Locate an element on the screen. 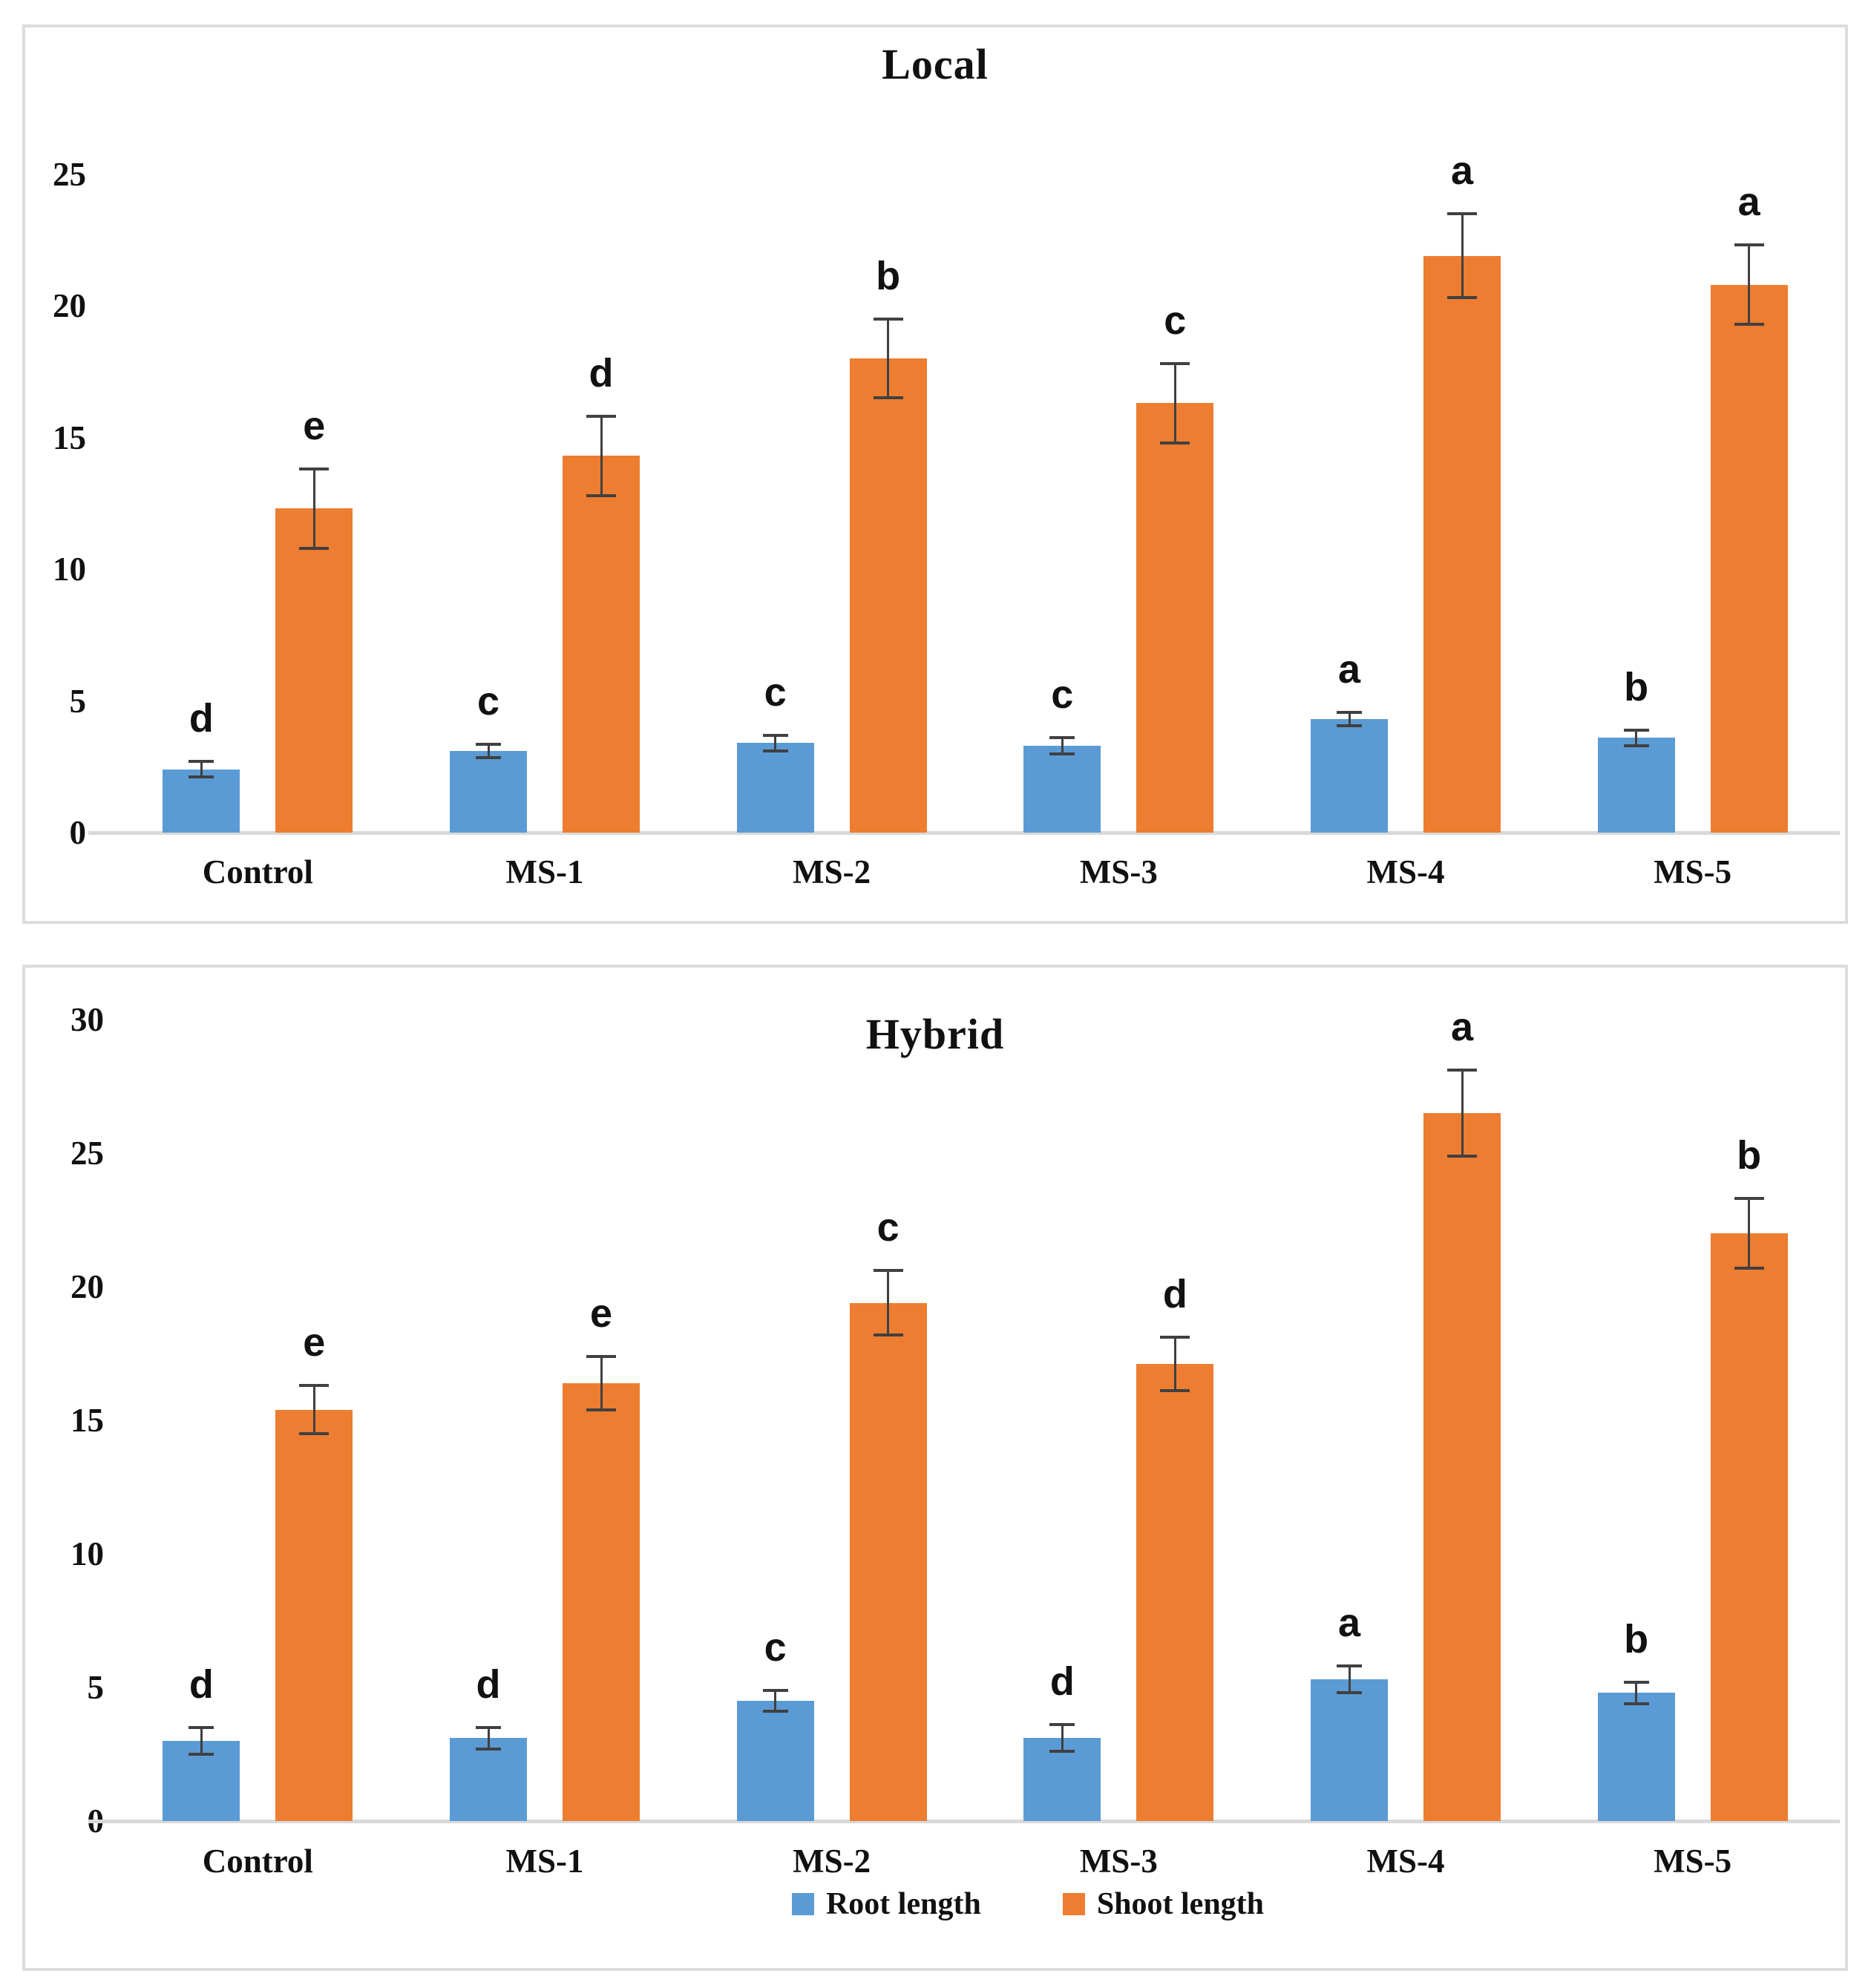 The image size is (1871, 1988). y-tick-label: 5 is located at coordinates (96, 1687).